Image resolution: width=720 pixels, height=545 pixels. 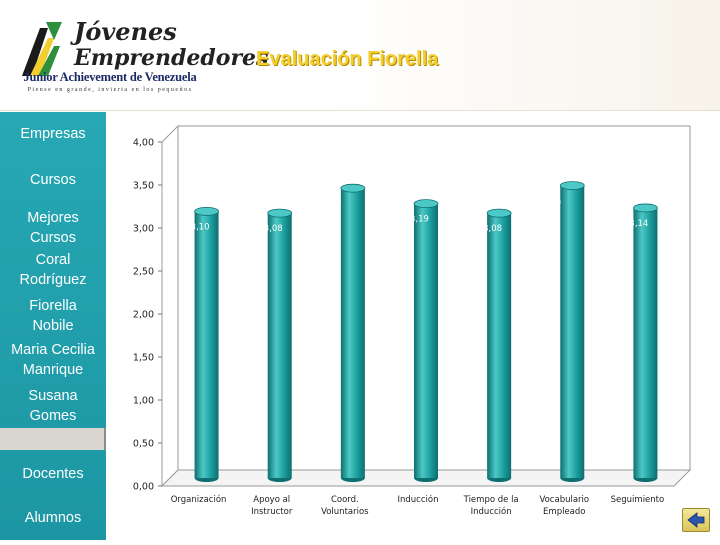 What do you see at coordinates (638, 500) in the screenshot?
I see `x-tick-label: Seguimiento` at bounding box center [638, 500].